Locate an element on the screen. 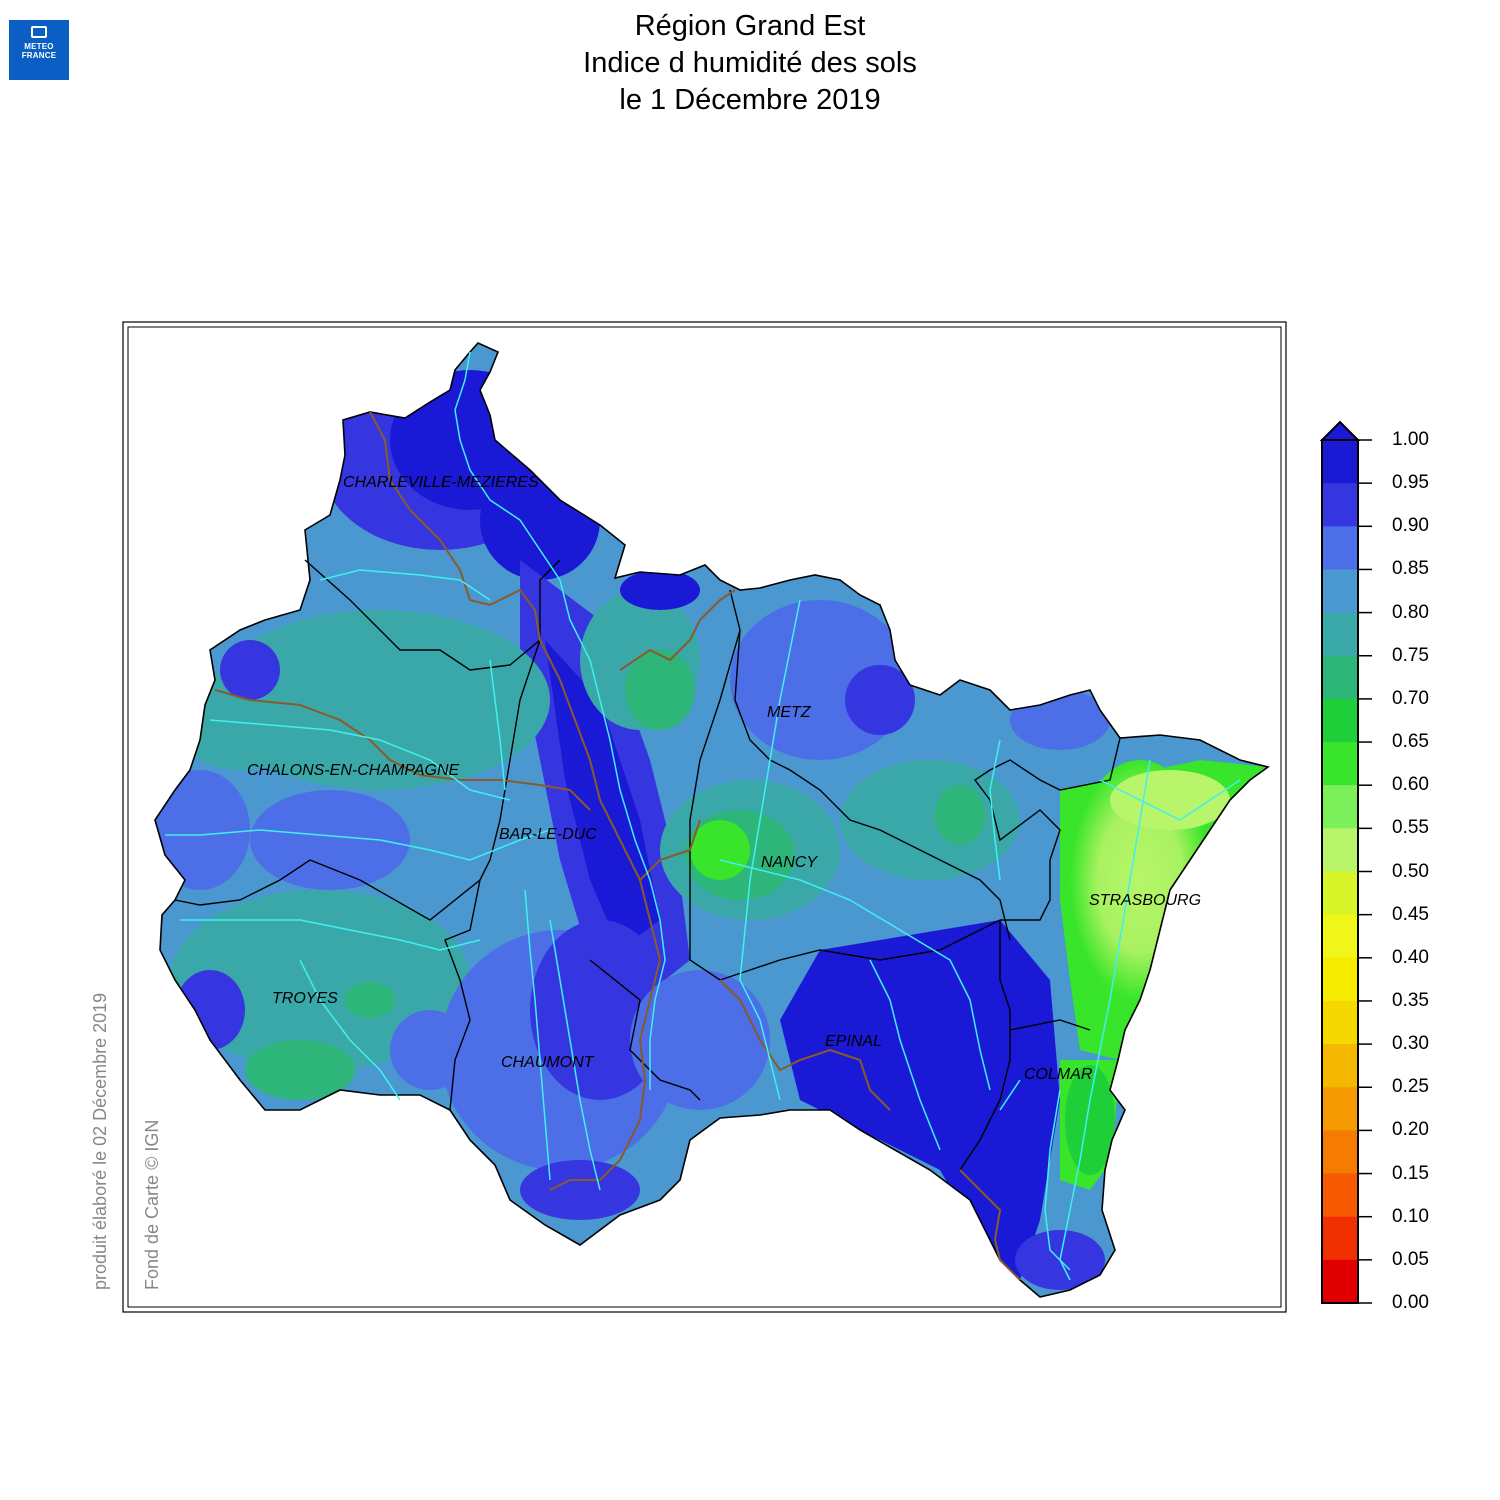 The image size is (1500, 1500). legend-tick-label: 0.10 is located at coordinates (1410, 1216).